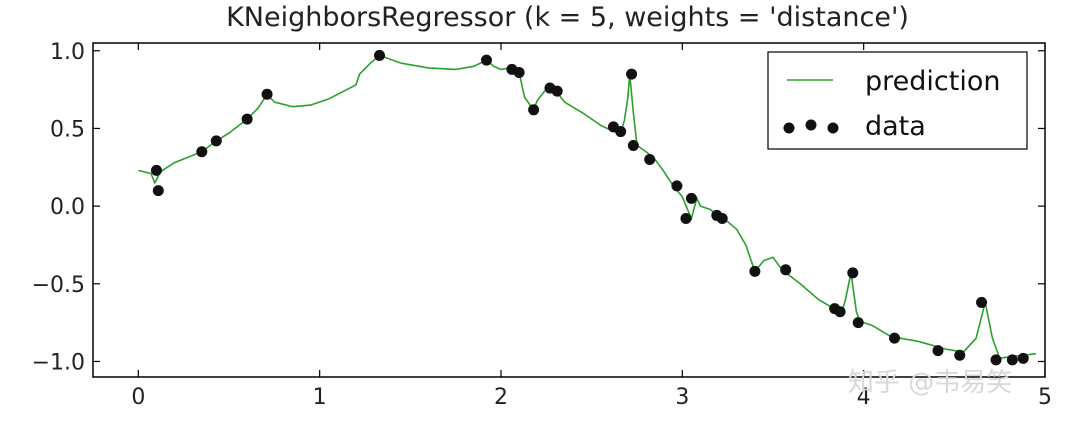 The image size is (1080, 425). I want to click on x-tick-label: 4, so click(864, 397).